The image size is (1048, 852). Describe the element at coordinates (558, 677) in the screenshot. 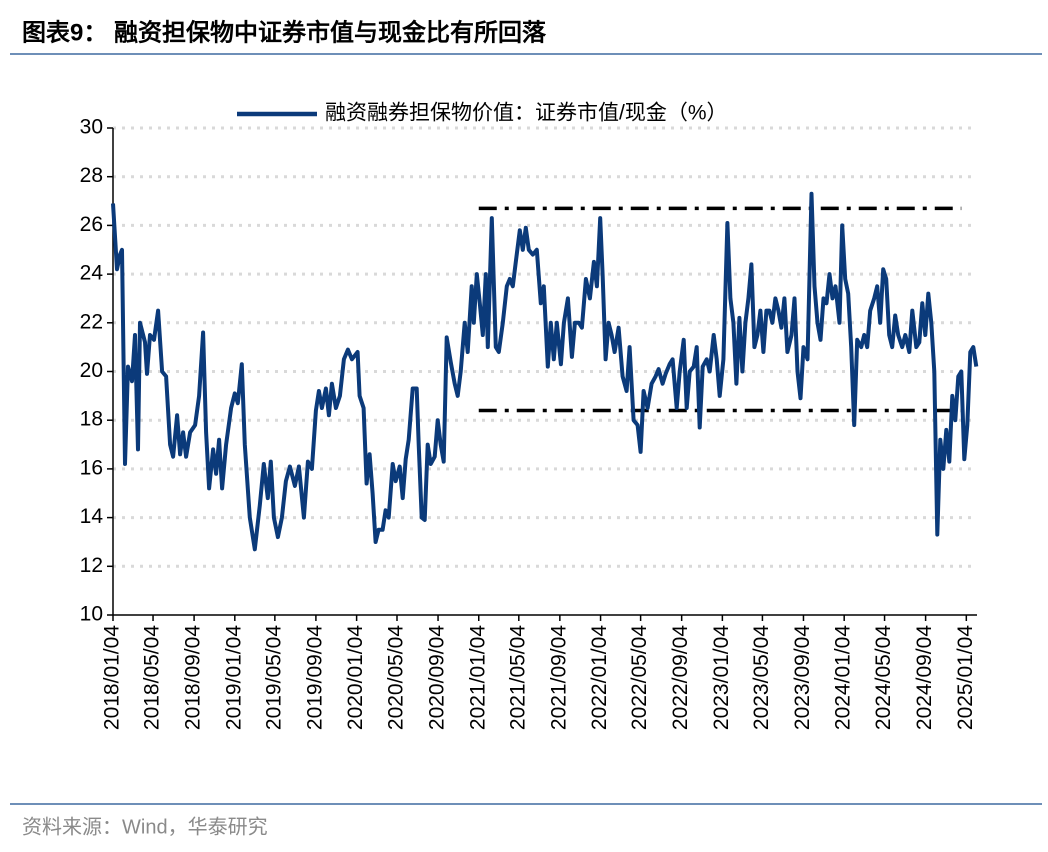

I see `x-tick-label: 2021/09/04` at that location.